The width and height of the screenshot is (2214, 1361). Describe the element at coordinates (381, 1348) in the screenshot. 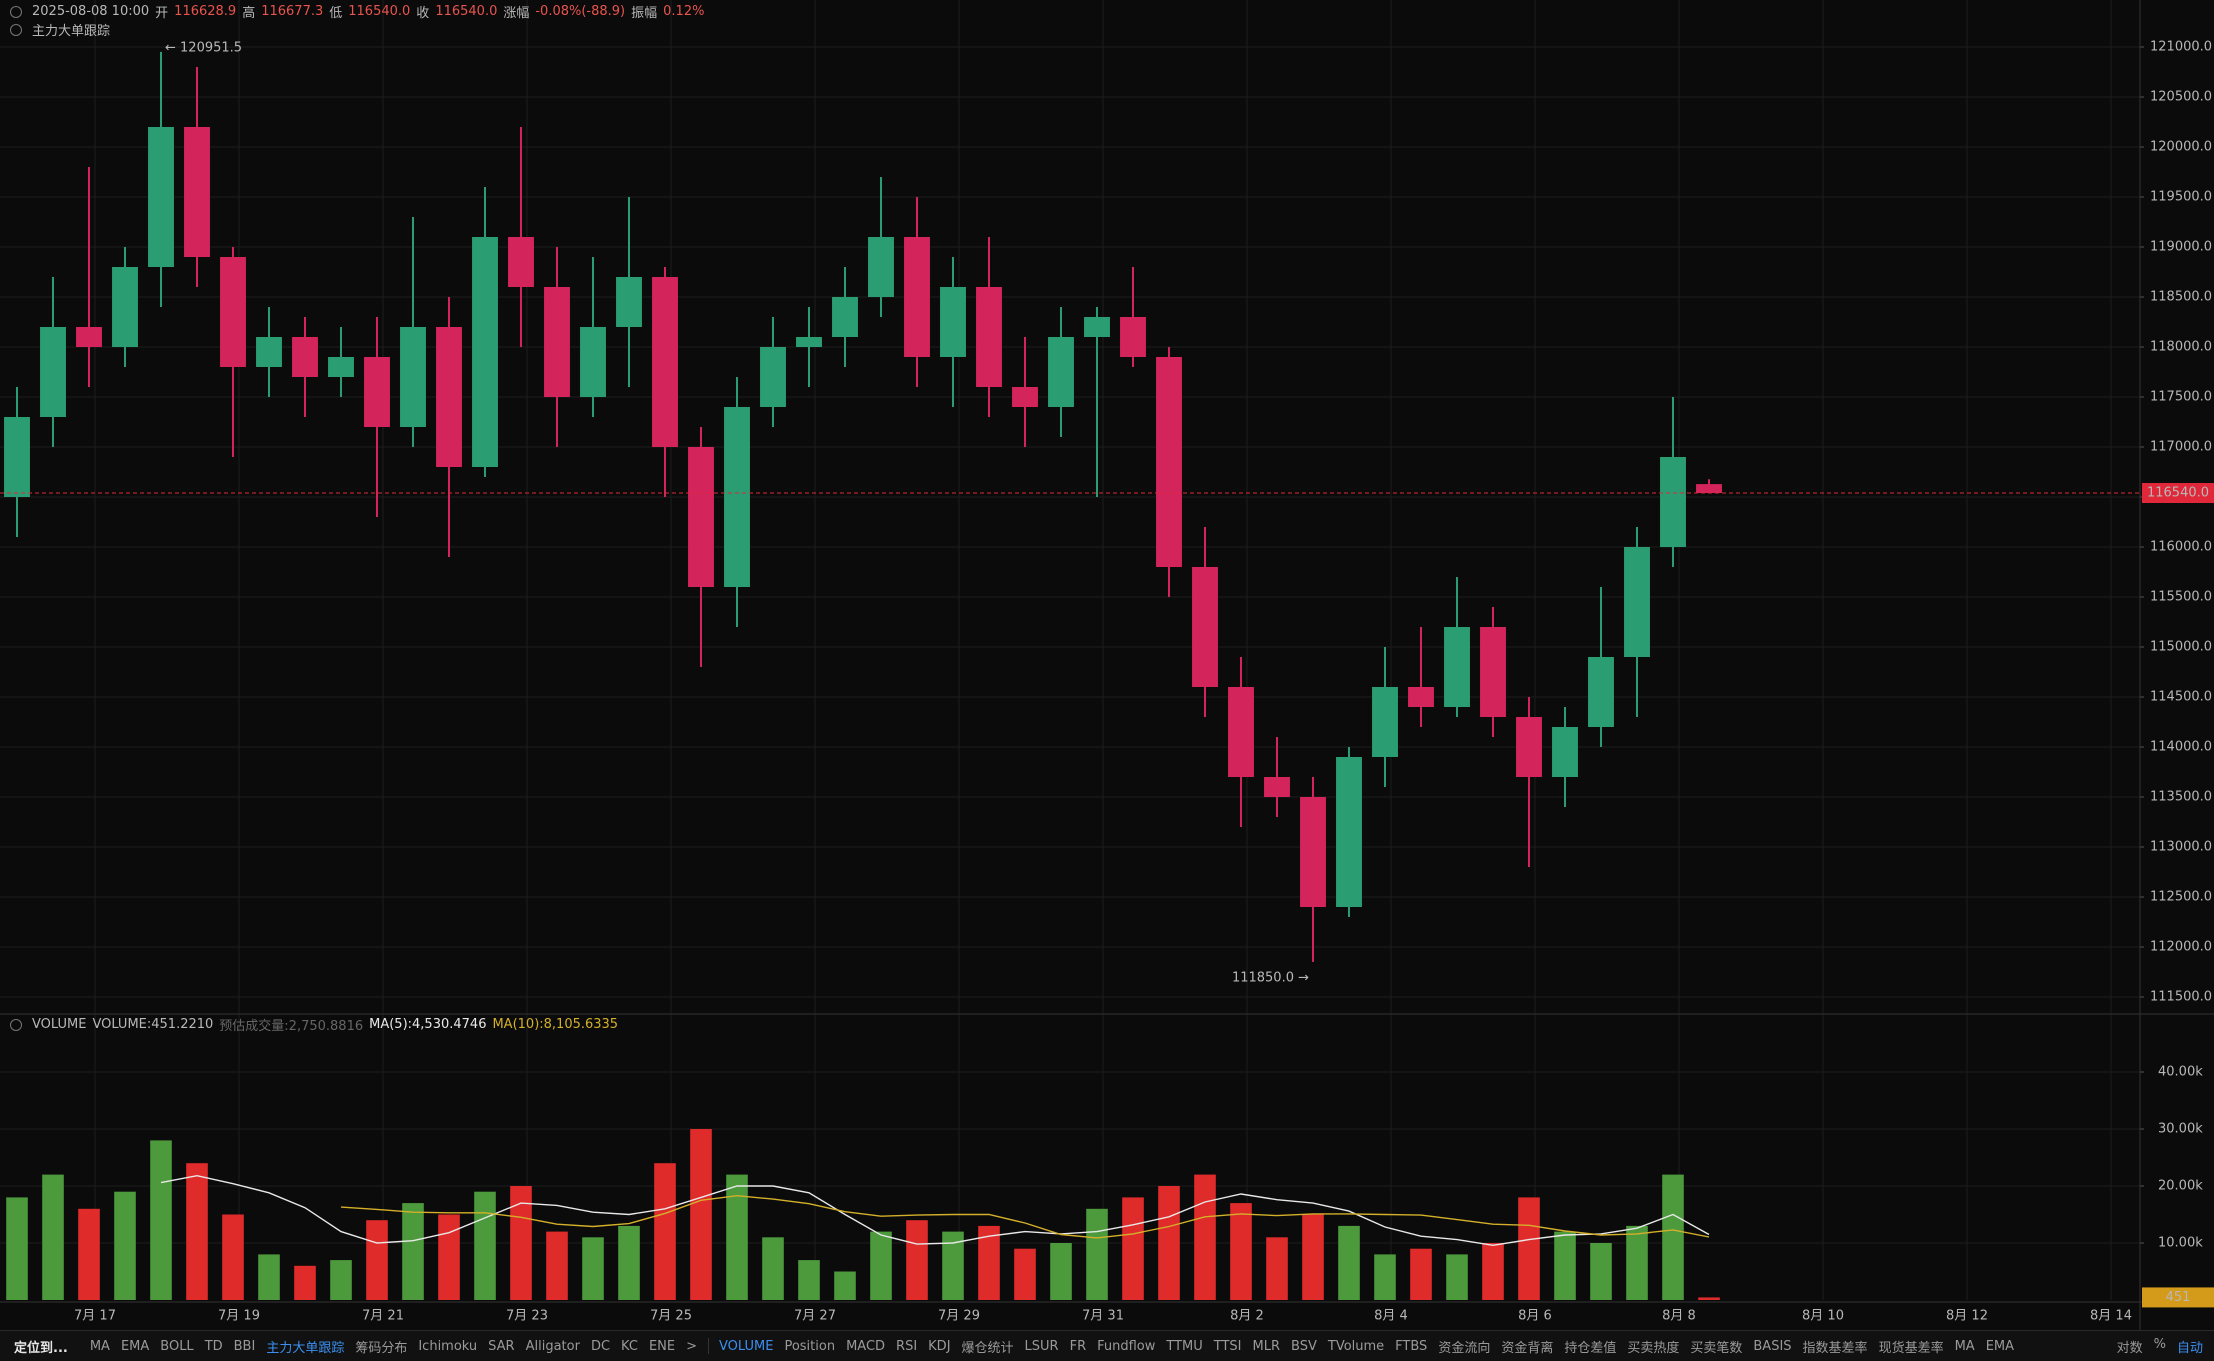

I see `toolbar-item: 筹码分布` at that location.